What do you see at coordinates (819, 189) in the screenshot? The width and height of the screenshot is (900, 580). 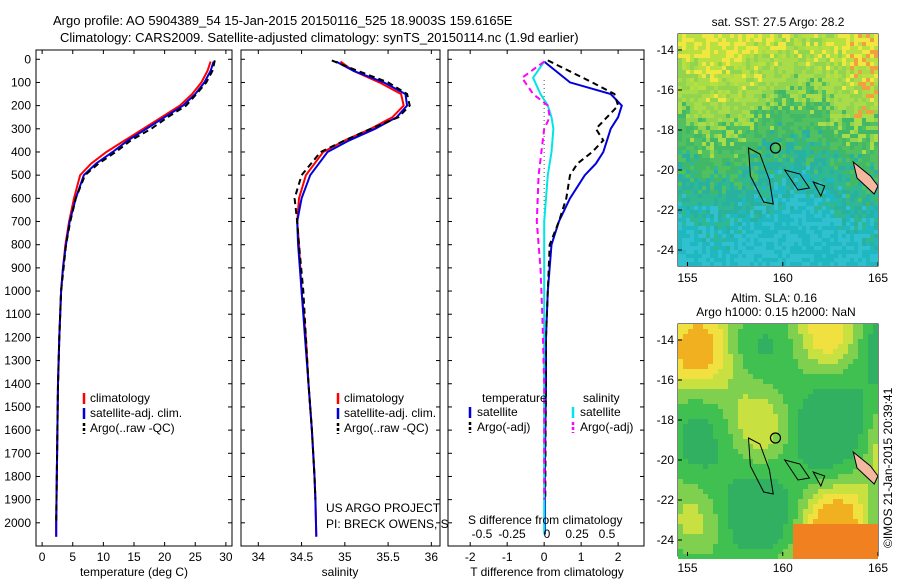 I see `reef-outline` at bounding box center [819, 189].